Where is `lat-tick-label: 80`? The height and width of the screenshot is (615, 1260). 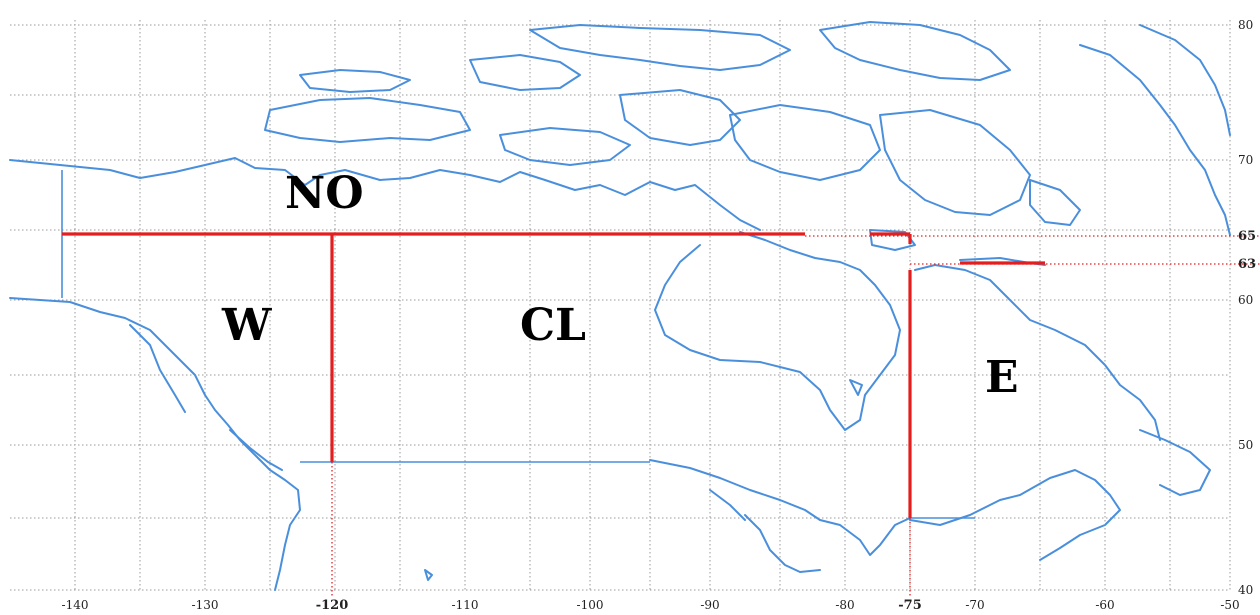
lat-tick-label: 80 is located at coordinates (1245, 25).